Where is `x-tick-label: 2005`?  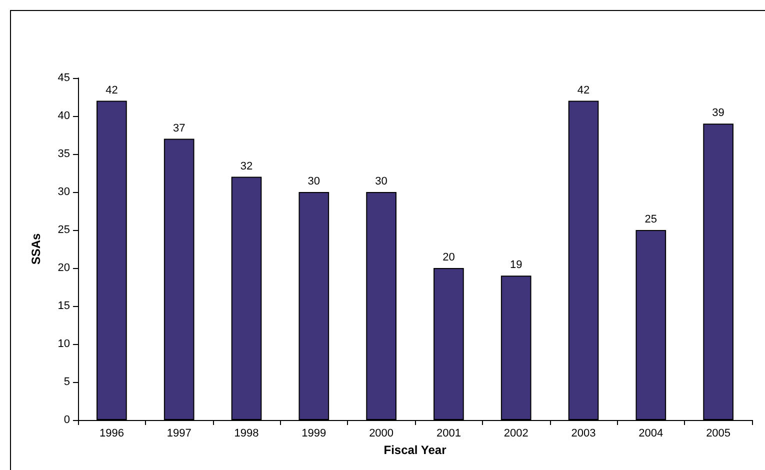 x-tick-label: 2005 is located at coordinates (718, 434).